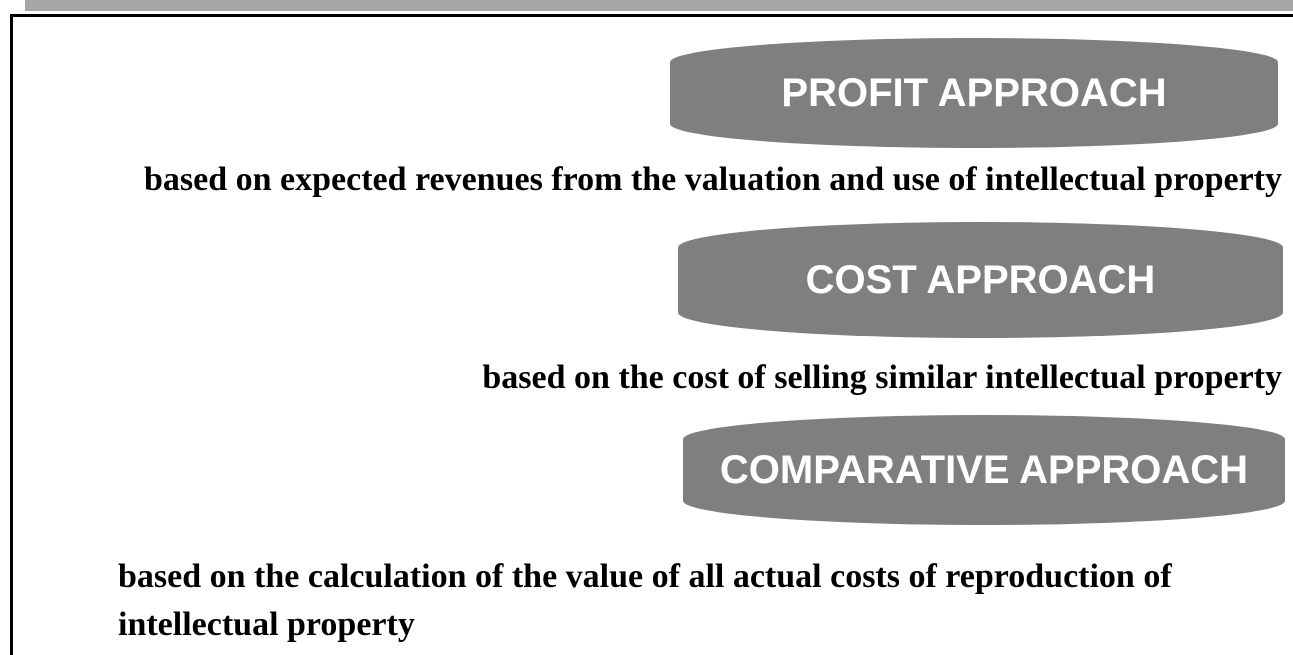  What do you see at coordinates (659, 5) in the screenshot?
I see `top-bar` at bounding box center [659, 5].